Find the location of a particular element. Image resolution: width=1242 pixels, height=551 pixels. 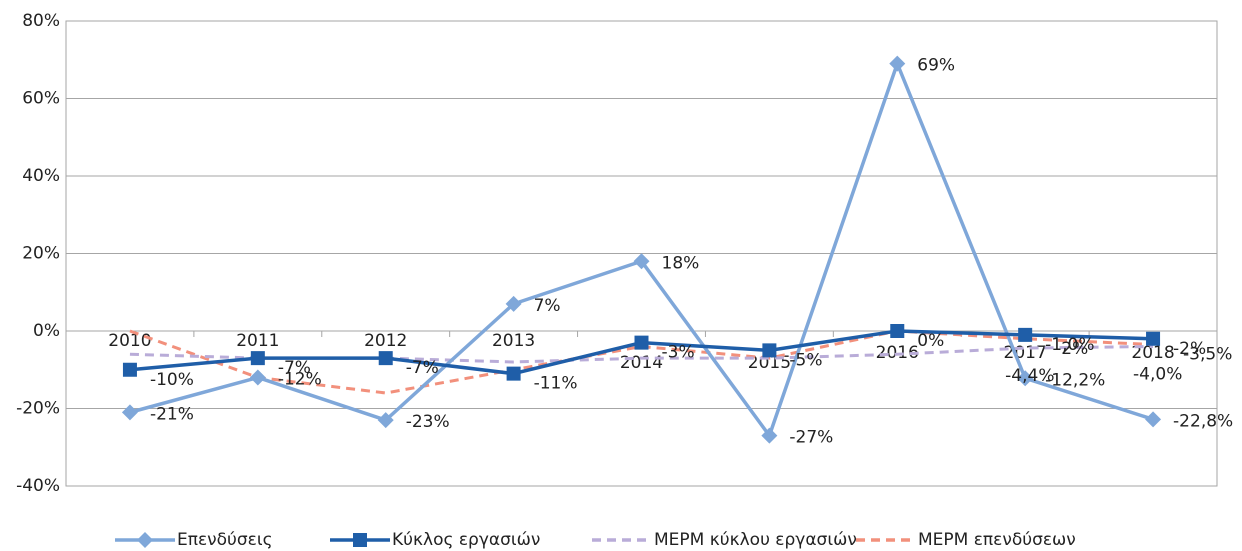

data-label: -3% is located at coordinates (678, 353).